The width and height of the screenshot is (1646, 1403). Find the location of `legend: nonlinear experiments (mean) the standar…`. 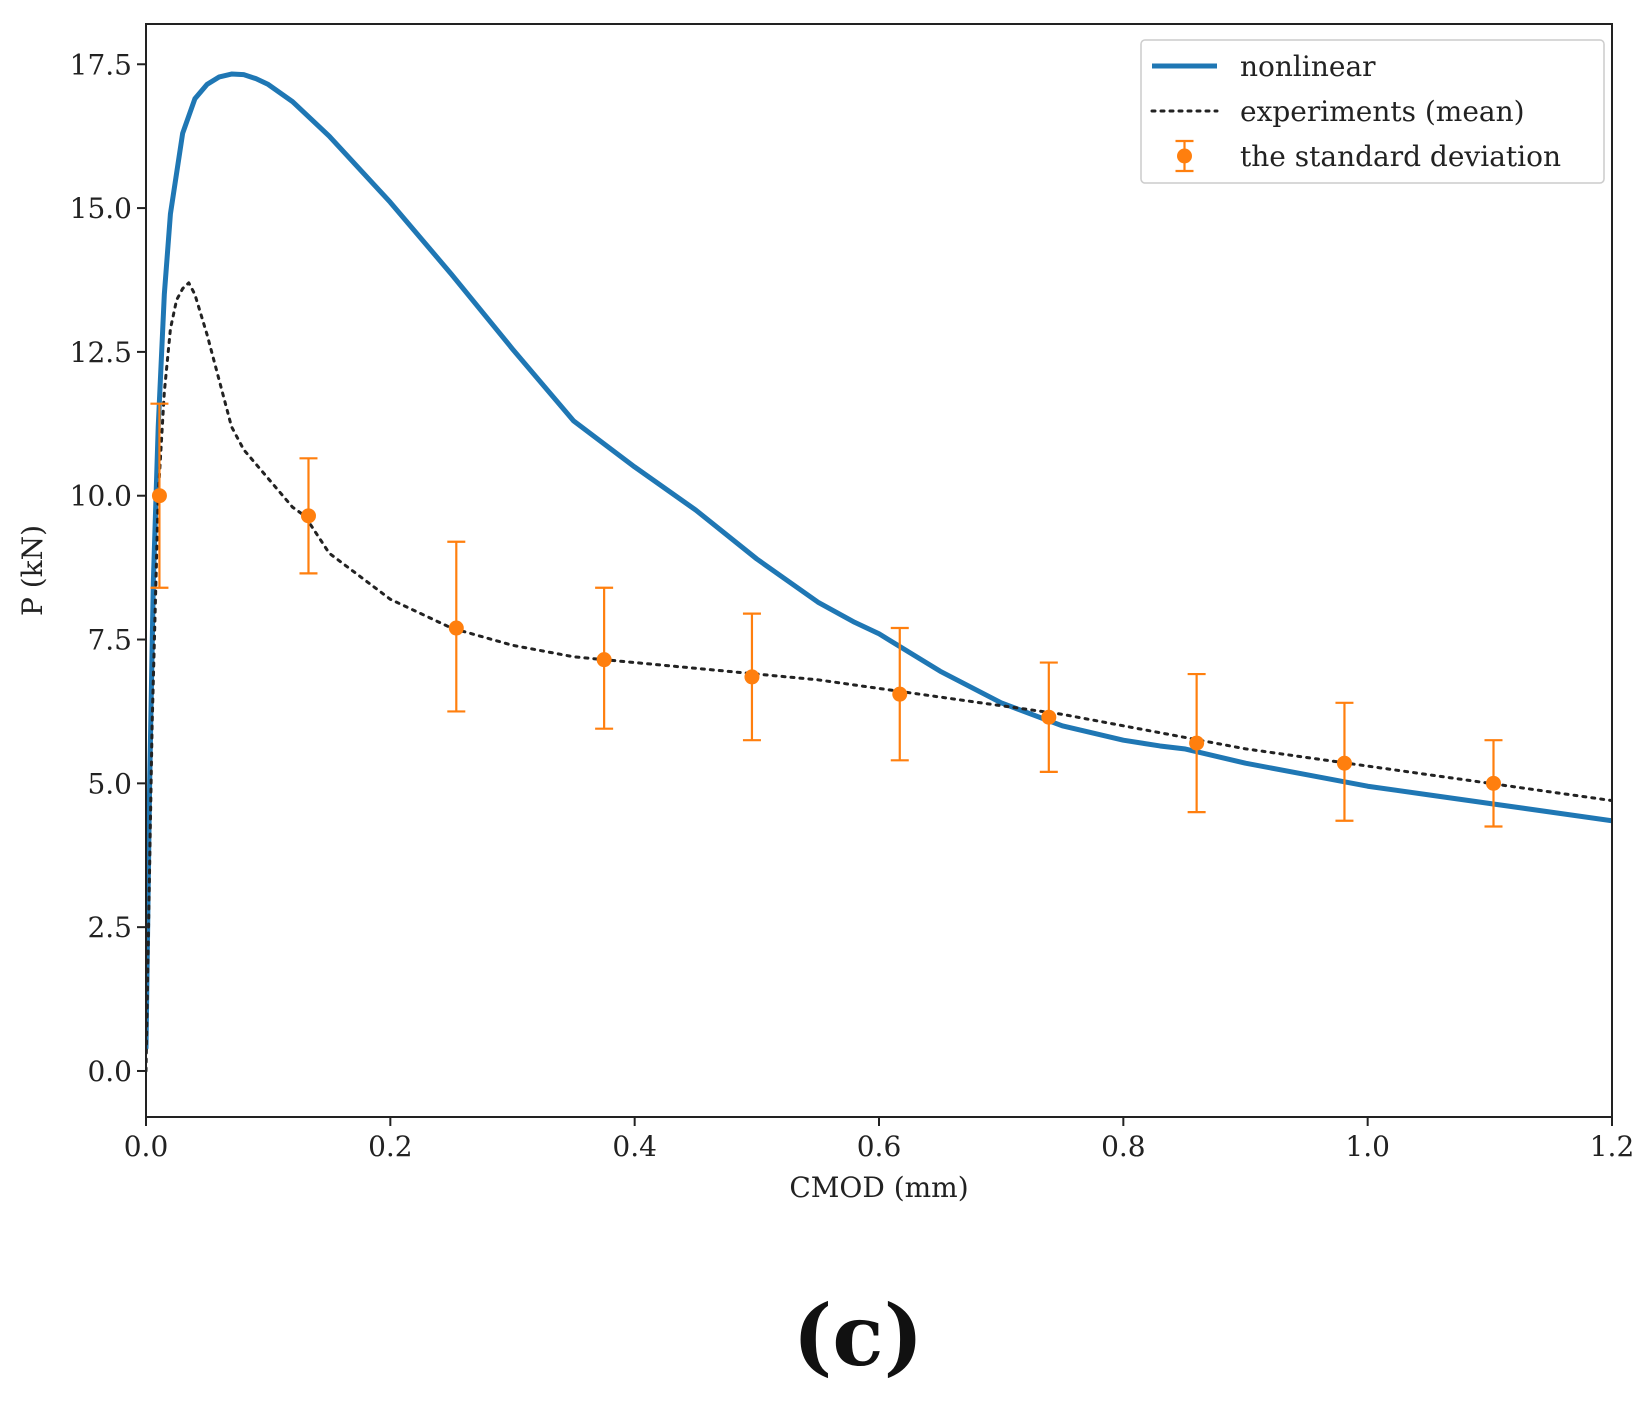

legend: nonlinear experiments (mean) the standar… is located at coordinates (1372, 111).